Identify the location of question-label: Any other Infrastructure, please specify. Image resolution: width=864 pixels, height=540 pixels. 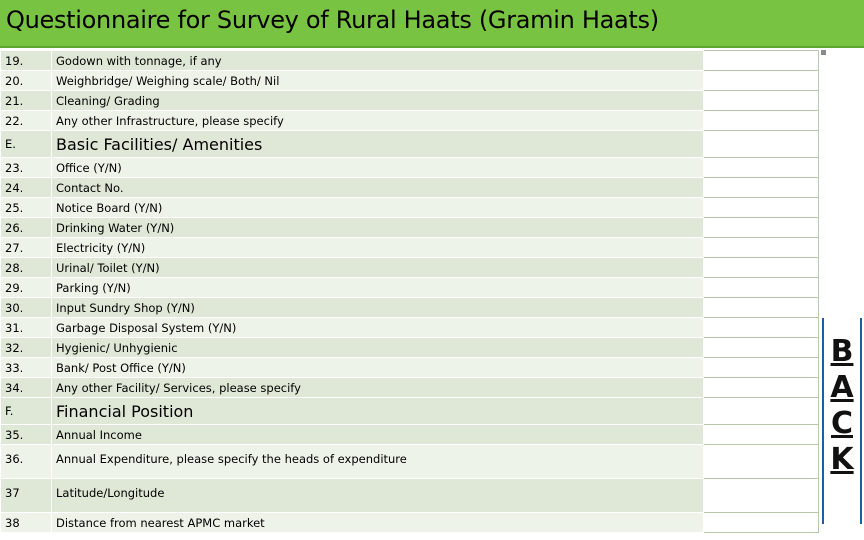
(377, 120).